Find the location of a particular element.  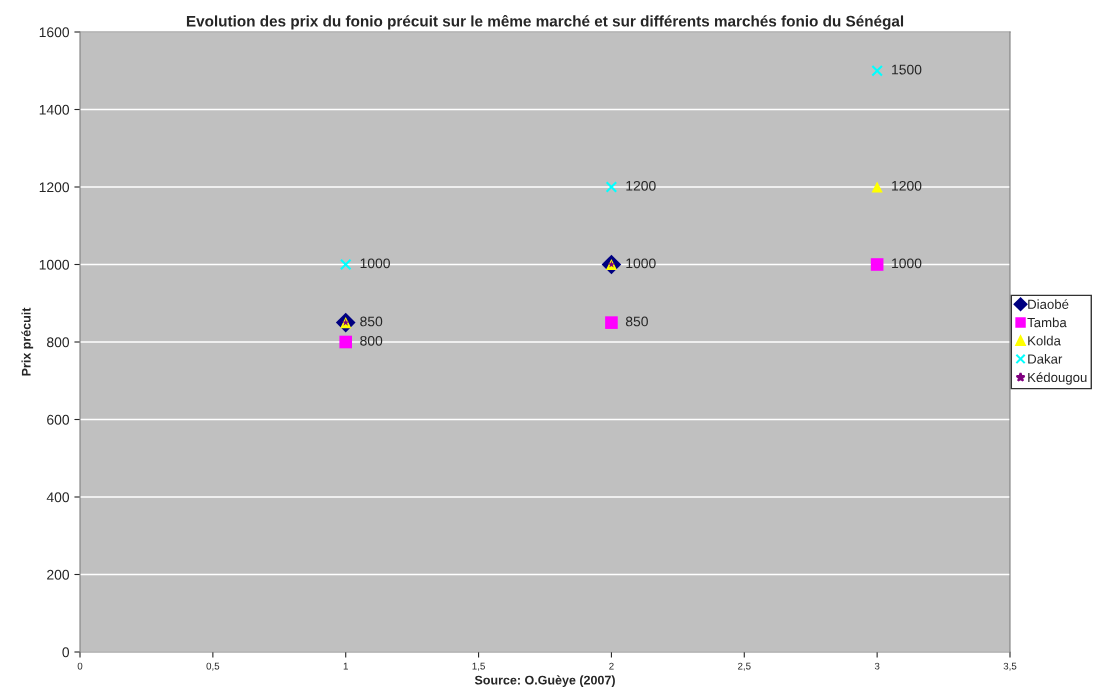

chart-title: Evolution des prix du fonio précuit sur le même marché et sur différents marchés fonio du Sénégal is located at coordinates (545, 22).